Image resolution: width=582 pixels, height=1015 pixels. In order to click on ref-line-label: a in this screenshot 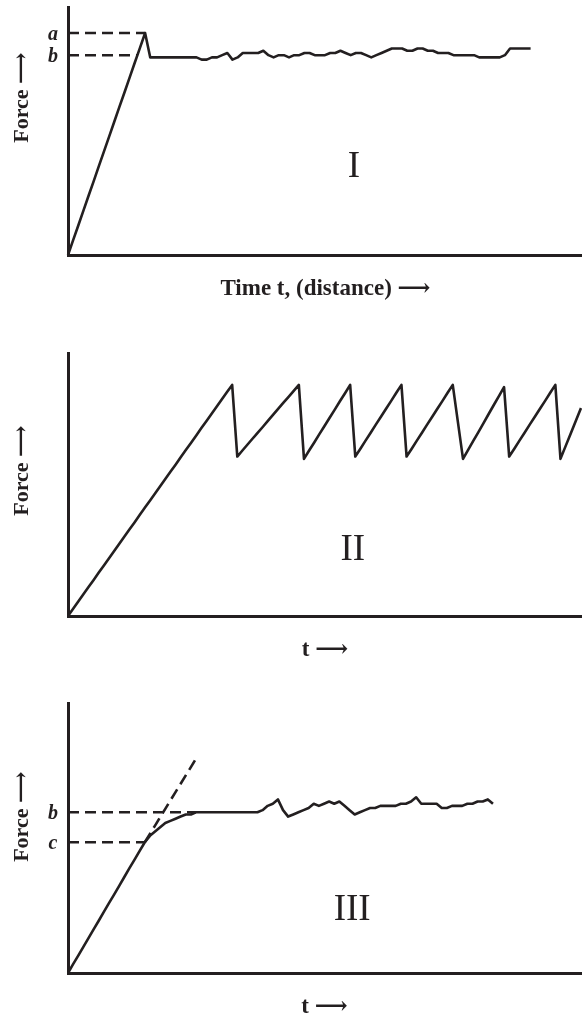, I will do `click(53, 32)`.